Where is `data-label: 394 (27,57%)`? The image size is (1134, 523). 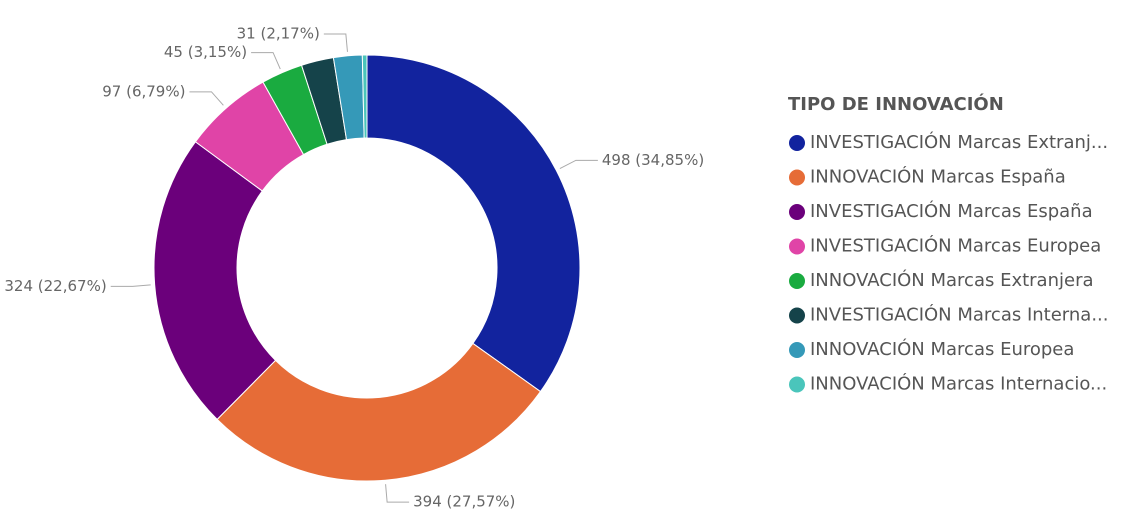
data-label: 394 (27,57%) is located at coordinates (464, 502).